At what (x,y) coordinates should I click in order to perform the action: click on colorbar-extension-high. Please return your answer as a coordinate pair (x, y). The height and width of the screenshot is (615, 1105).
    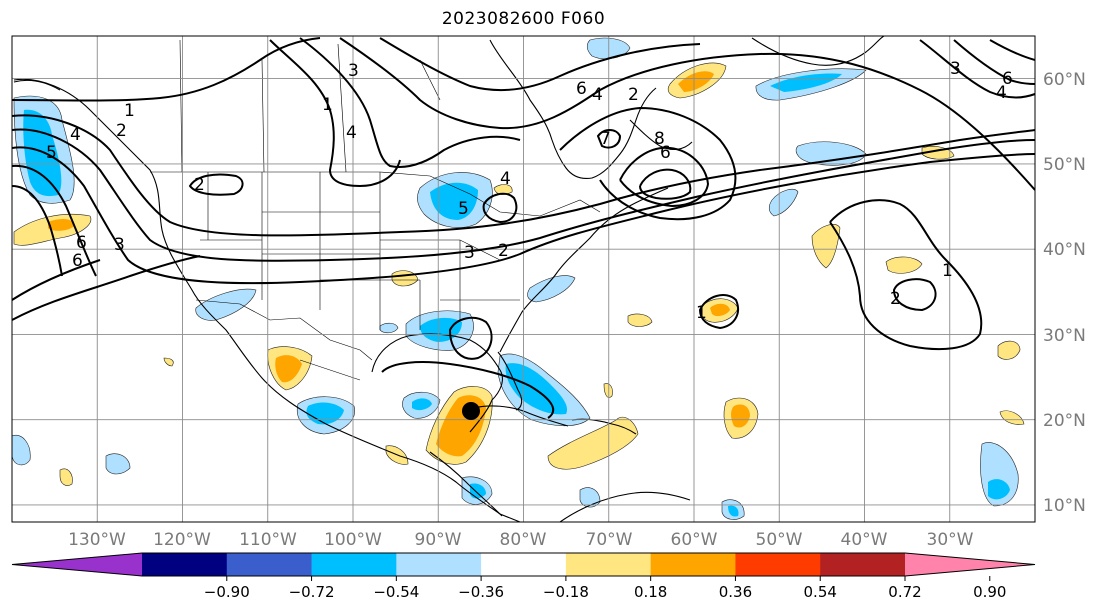
    Looking at the image, I should click on (970, 564).